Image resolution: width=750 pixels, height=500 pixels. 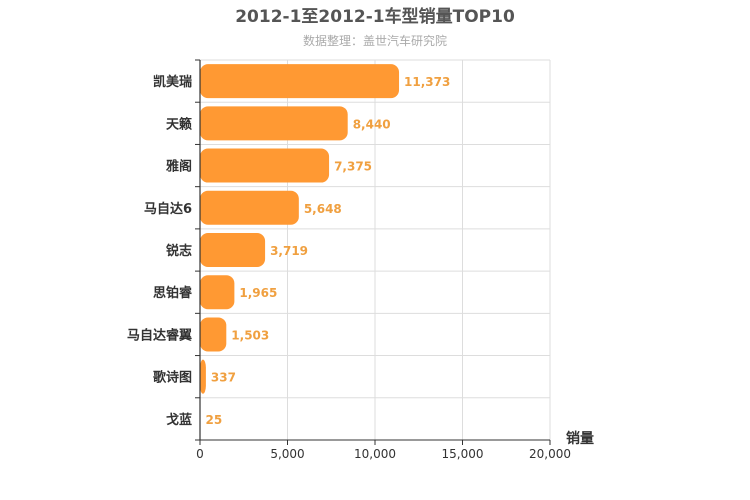 What do you see at coordinates (375, 454) in the screenshot?
I see `x-tick-label: 10,000` at bounding box center [375, 454].